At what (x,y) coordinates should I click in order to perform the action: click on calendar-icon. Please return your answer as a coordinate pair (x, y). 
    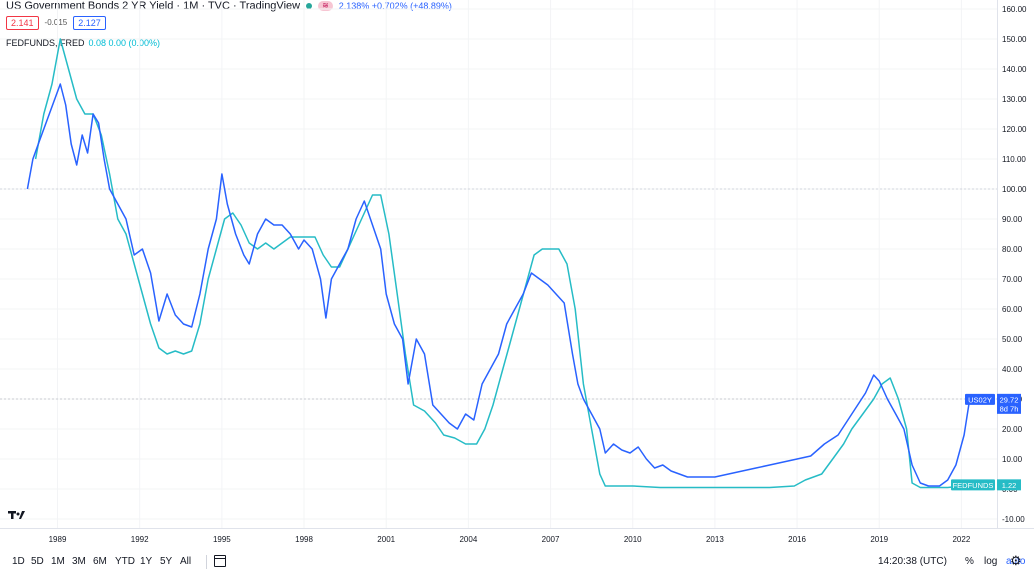
    Looking at the image, I should click on (220, 561).